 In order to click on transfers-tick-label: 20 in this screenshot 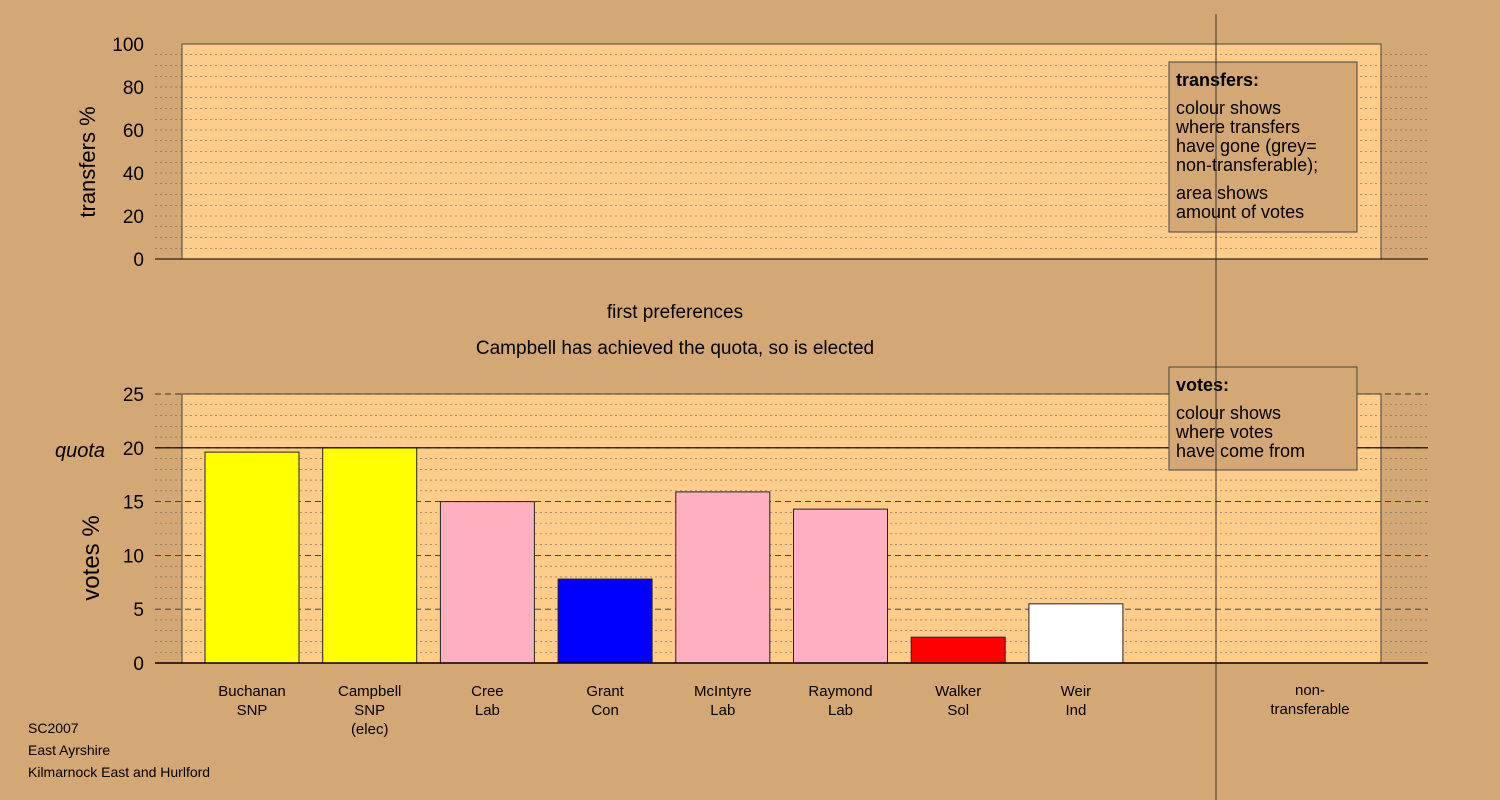, I will do `click(133, 217)`.